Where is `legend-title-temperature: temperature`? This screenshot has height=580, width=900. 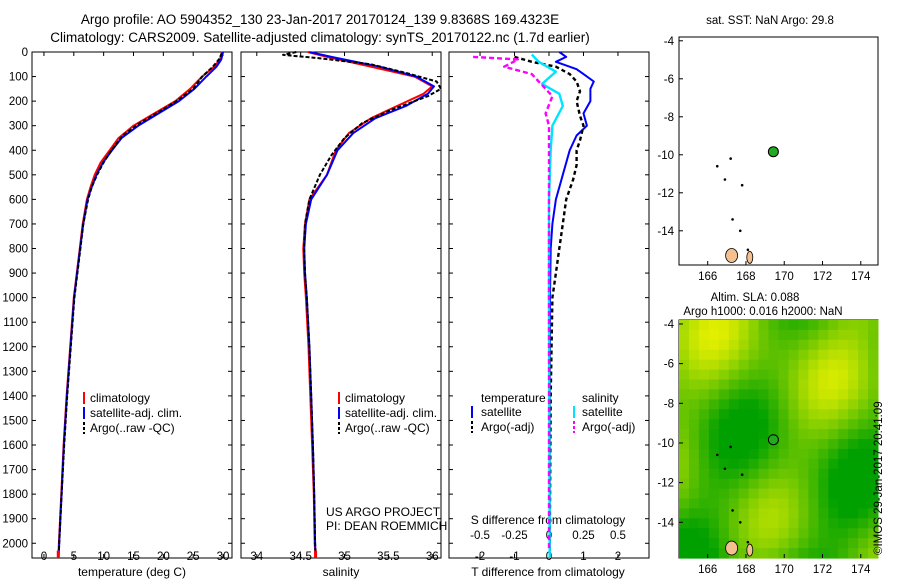
legend-title-temperature: temperature is located at coordinates (513, 398).